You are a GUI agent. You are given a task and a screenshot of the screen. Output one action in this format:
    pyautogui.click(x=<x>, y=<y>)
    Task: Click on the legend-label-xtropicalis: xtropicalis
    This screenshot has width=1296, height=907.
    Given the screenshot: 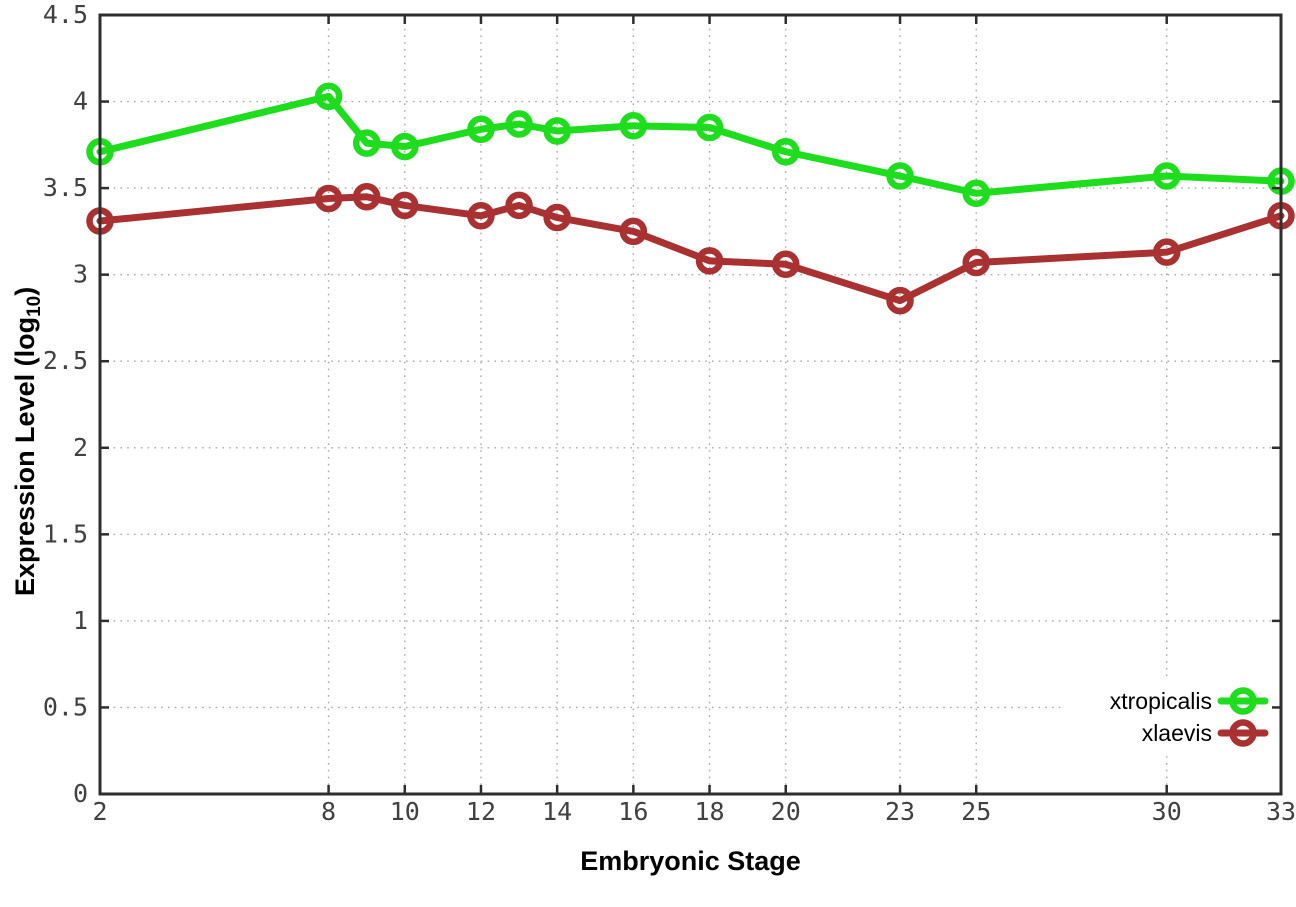 What is the action you would take?
    pyautogui.click(x=1161, y=701)
    